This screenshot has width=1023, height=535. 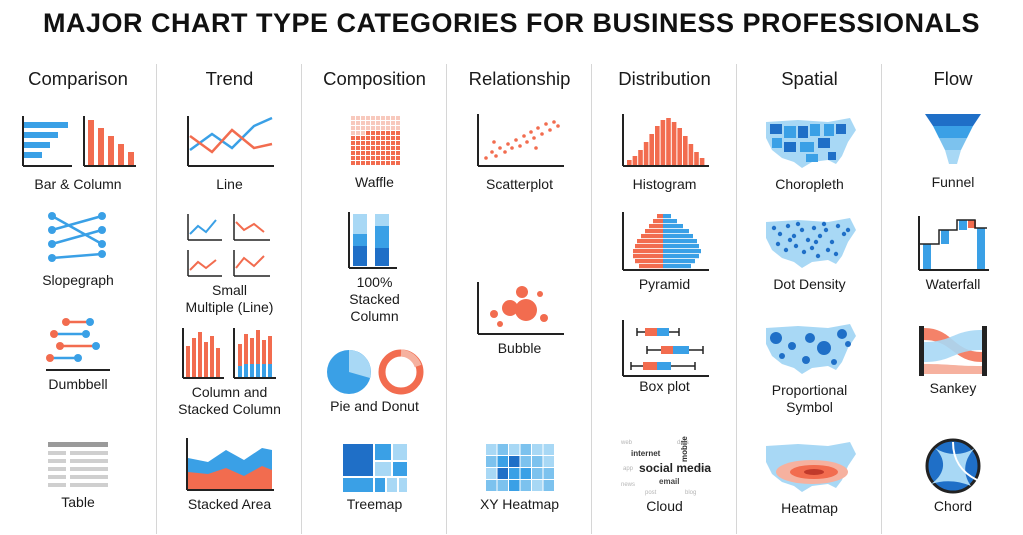 What do you see at coordinates (228, 245) in the screenshot?
I see `small-multiple-icon` at bounding box center [228, 245].